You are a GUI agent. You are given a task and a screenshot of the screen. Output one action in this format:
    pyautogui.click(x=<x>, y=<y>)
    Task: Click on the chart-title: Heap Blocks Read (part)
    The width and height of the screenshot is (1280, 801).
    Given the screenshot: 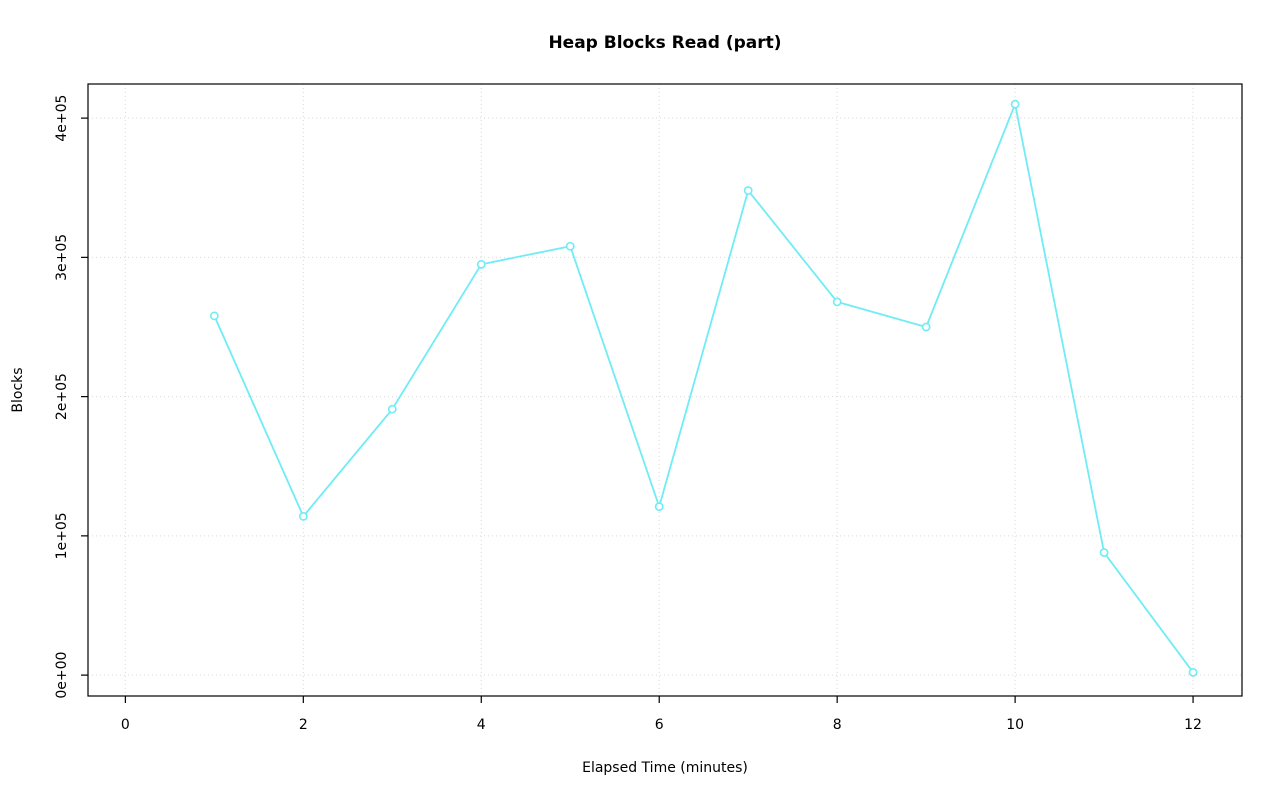 What is the action you would take?
    pyautogui.click(x=664, y=43)
    